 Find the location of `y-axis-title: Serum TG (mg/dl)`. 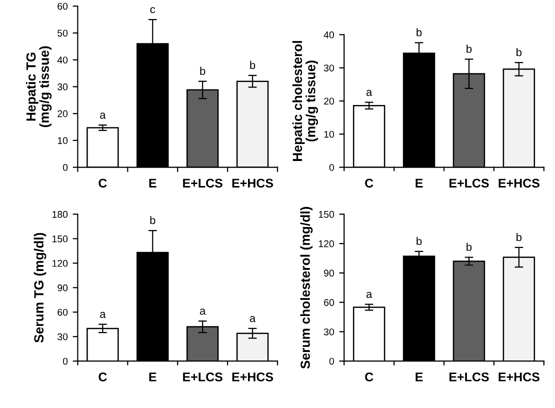

y-axis-title: Serum TG (mg/dl) is located at coordinates (40, 287).